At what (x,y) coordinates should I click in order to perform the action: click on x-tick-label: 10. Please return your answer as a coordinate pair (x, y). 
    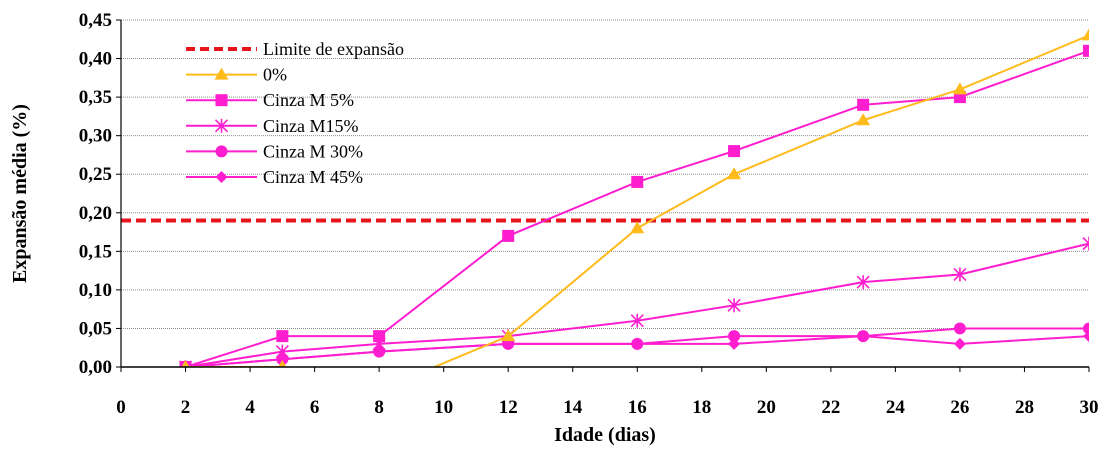
    Looking at the image, I should click on (443, 407).